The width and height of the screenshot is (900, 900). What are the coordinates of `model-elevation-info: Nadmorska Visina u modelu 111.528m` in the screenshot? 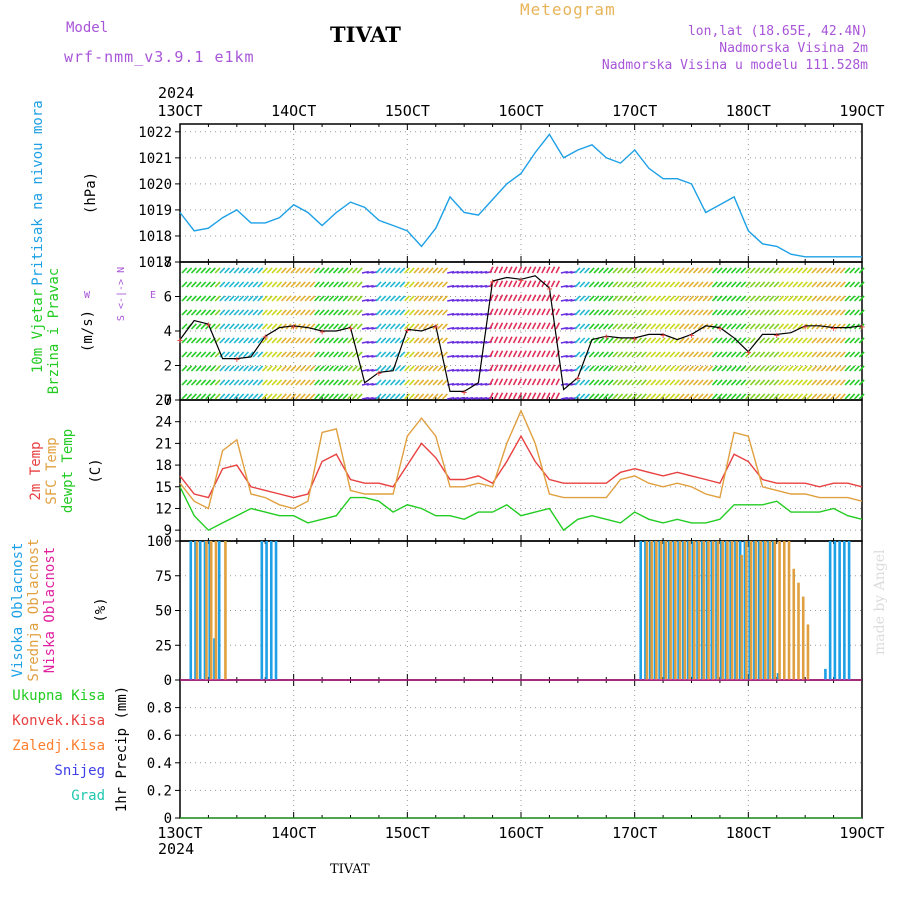 It's located at (734, 65).